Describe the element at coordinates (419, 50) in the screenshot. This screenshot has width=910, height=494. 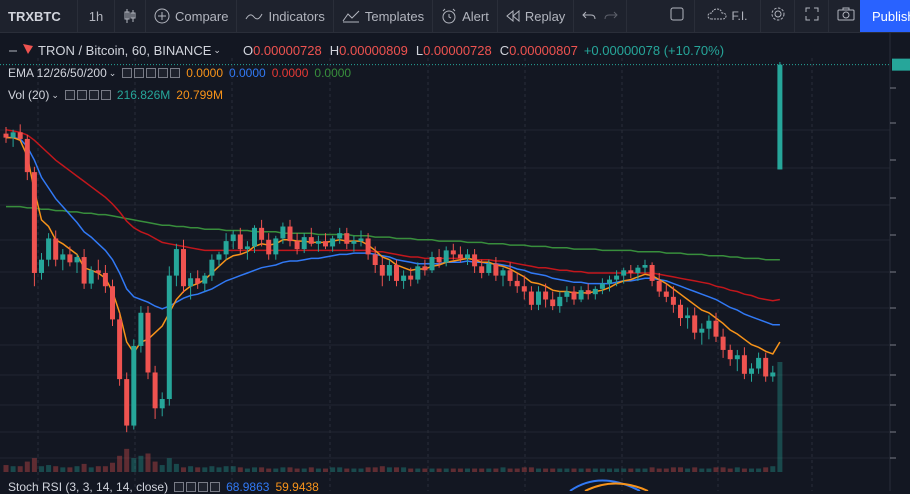
I see `low-label: L` at that location.